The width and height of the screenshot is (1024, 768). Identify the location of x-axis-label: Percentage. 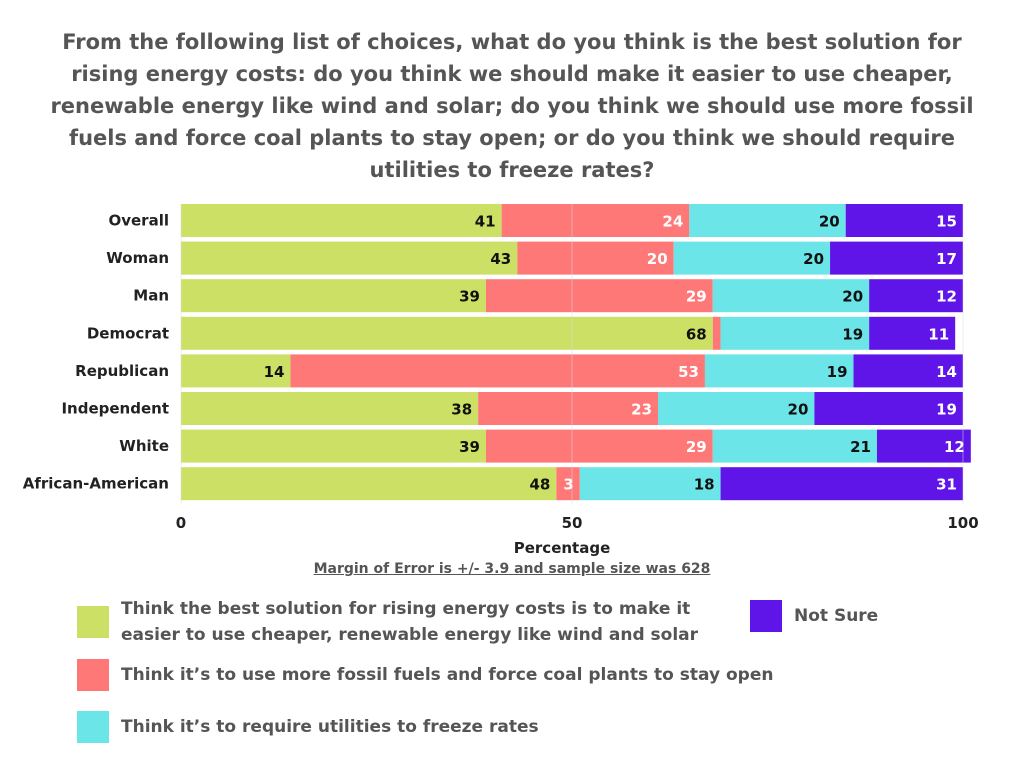
(562, 548).